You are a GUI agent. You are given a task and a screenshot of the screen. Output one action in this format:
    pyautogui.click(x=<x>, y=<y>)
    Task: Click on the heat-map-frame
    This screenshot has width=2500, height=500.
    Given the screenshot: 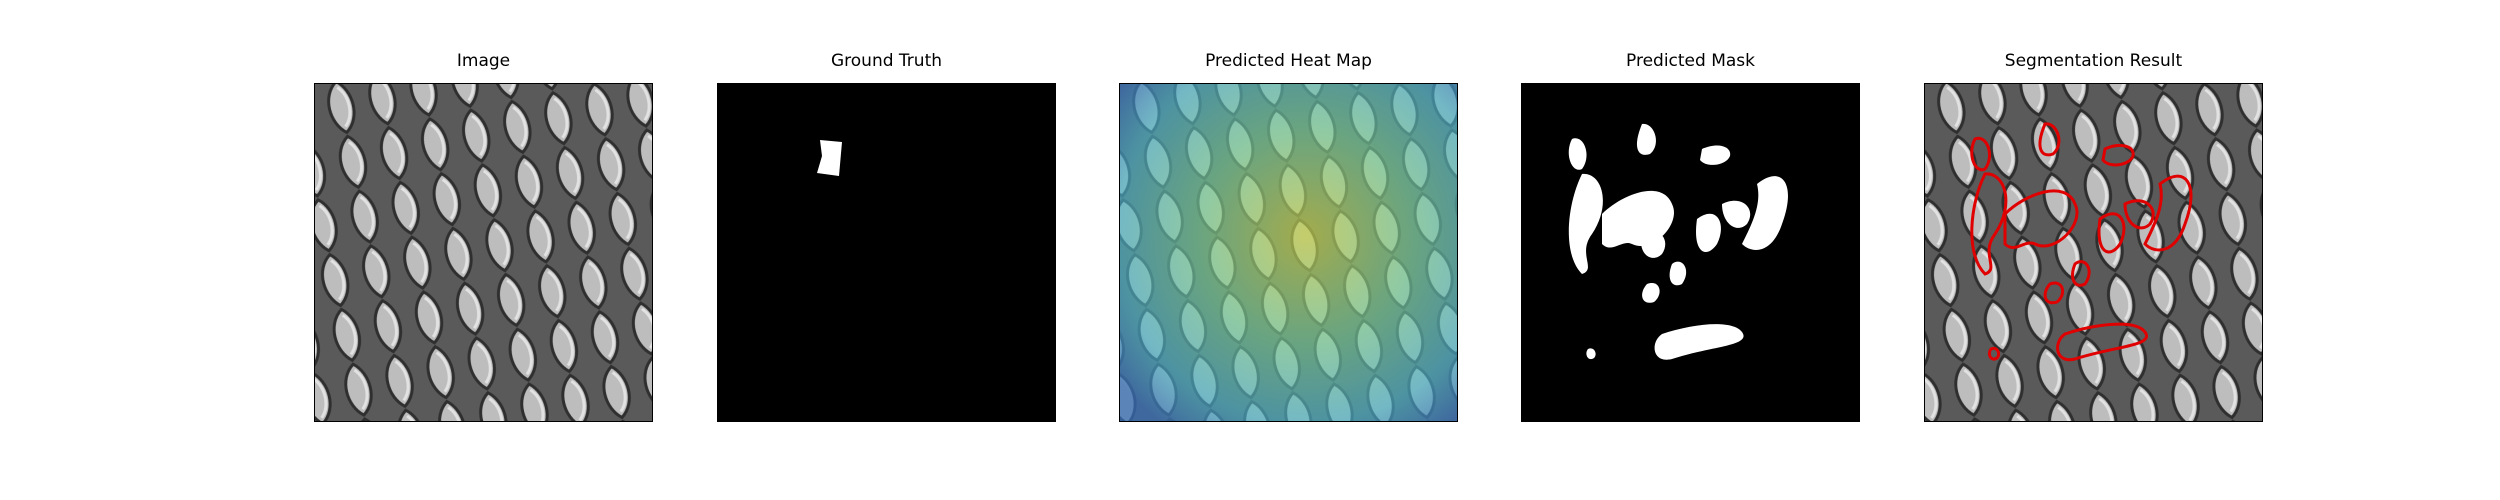 What is the action you would take?
    pyautogui.click(x=1288, y=252)
    